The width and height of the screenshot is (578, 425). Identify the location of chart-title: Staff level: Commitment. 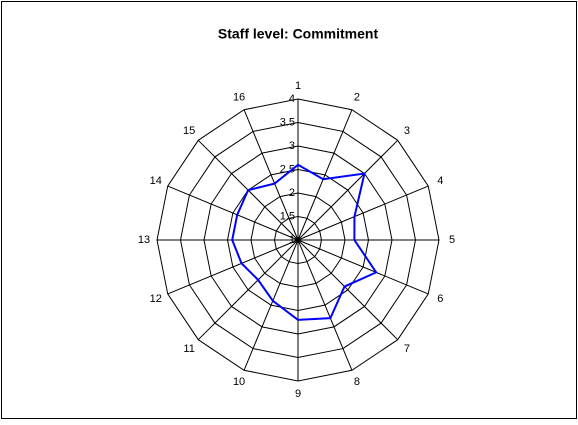
(298, 34).